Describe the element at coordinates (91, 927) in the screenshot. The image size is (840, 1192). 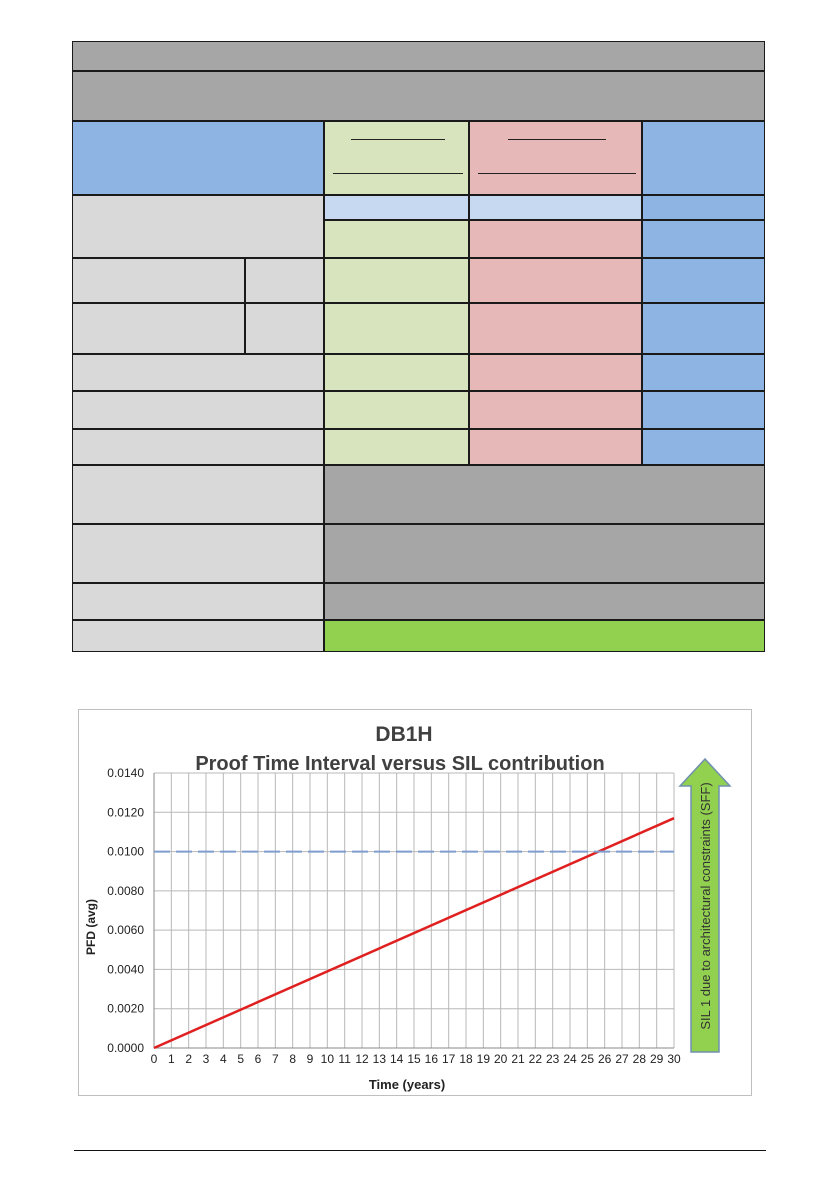
I see `y-axis-label: PFD (avg)` at that location.